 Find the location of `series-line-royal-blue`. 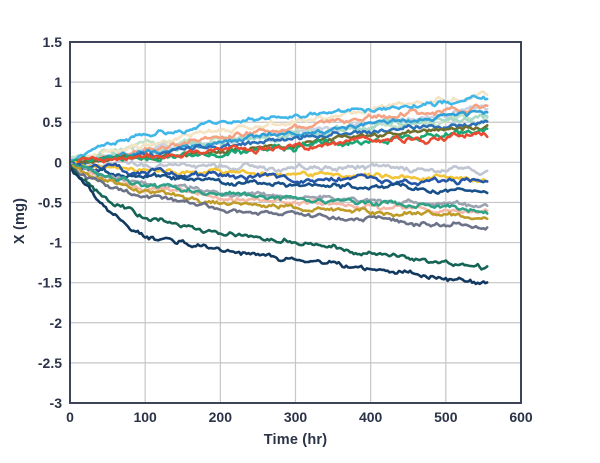

series-line-royal-blue is located at coordinates (279, 173).